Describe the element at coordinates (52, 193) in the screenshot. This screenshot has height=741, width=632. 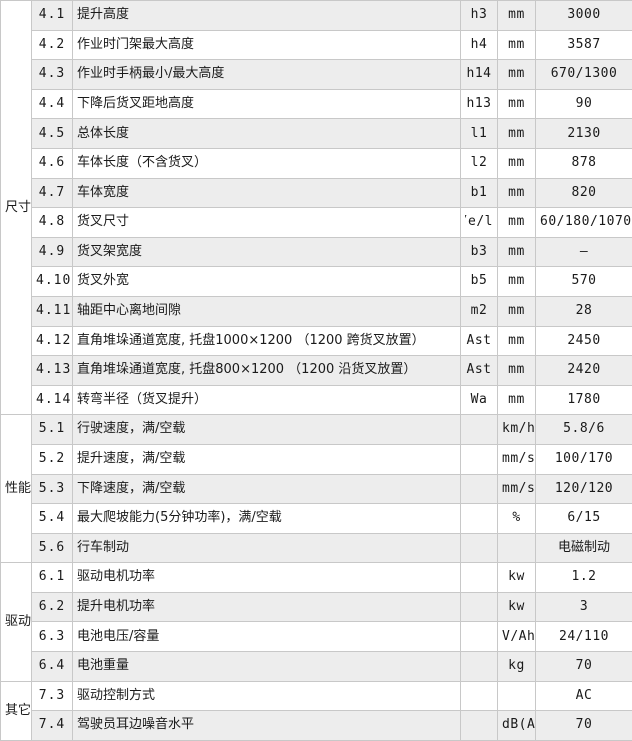
I see `row-number: 4.7` at that location.